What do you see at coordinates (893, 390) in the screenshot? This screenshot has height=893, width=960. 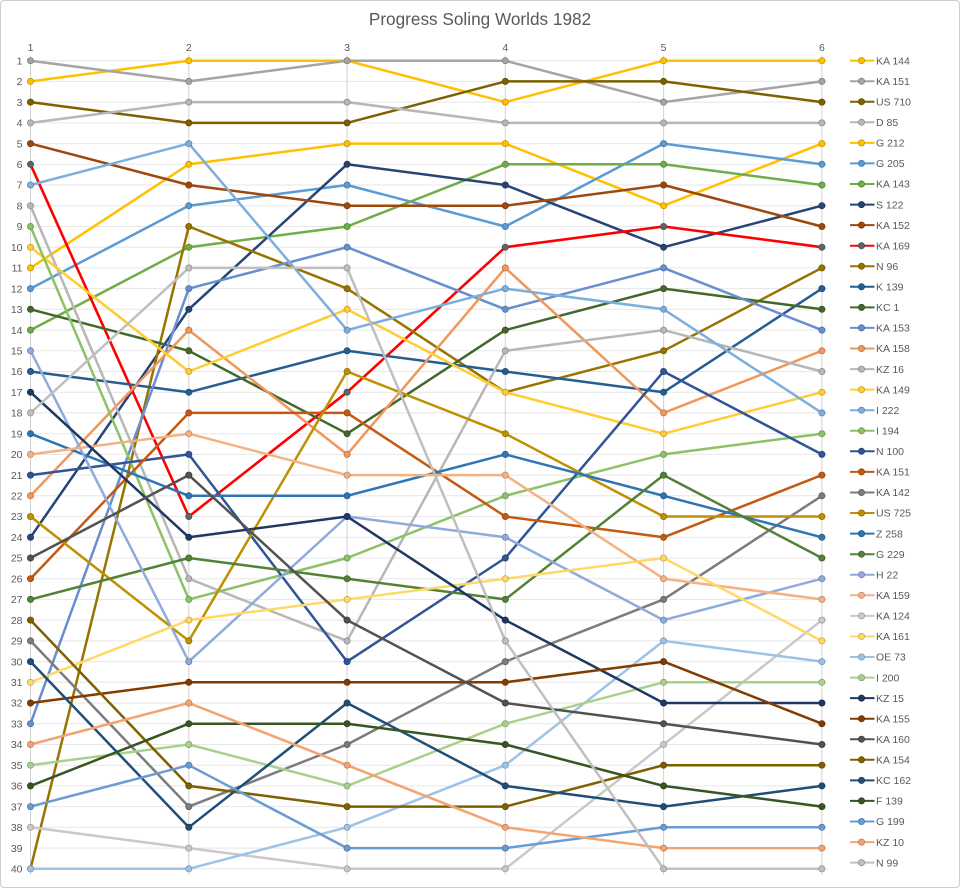 I see `svg-text: KA 149` at bounding box center [893, 390].